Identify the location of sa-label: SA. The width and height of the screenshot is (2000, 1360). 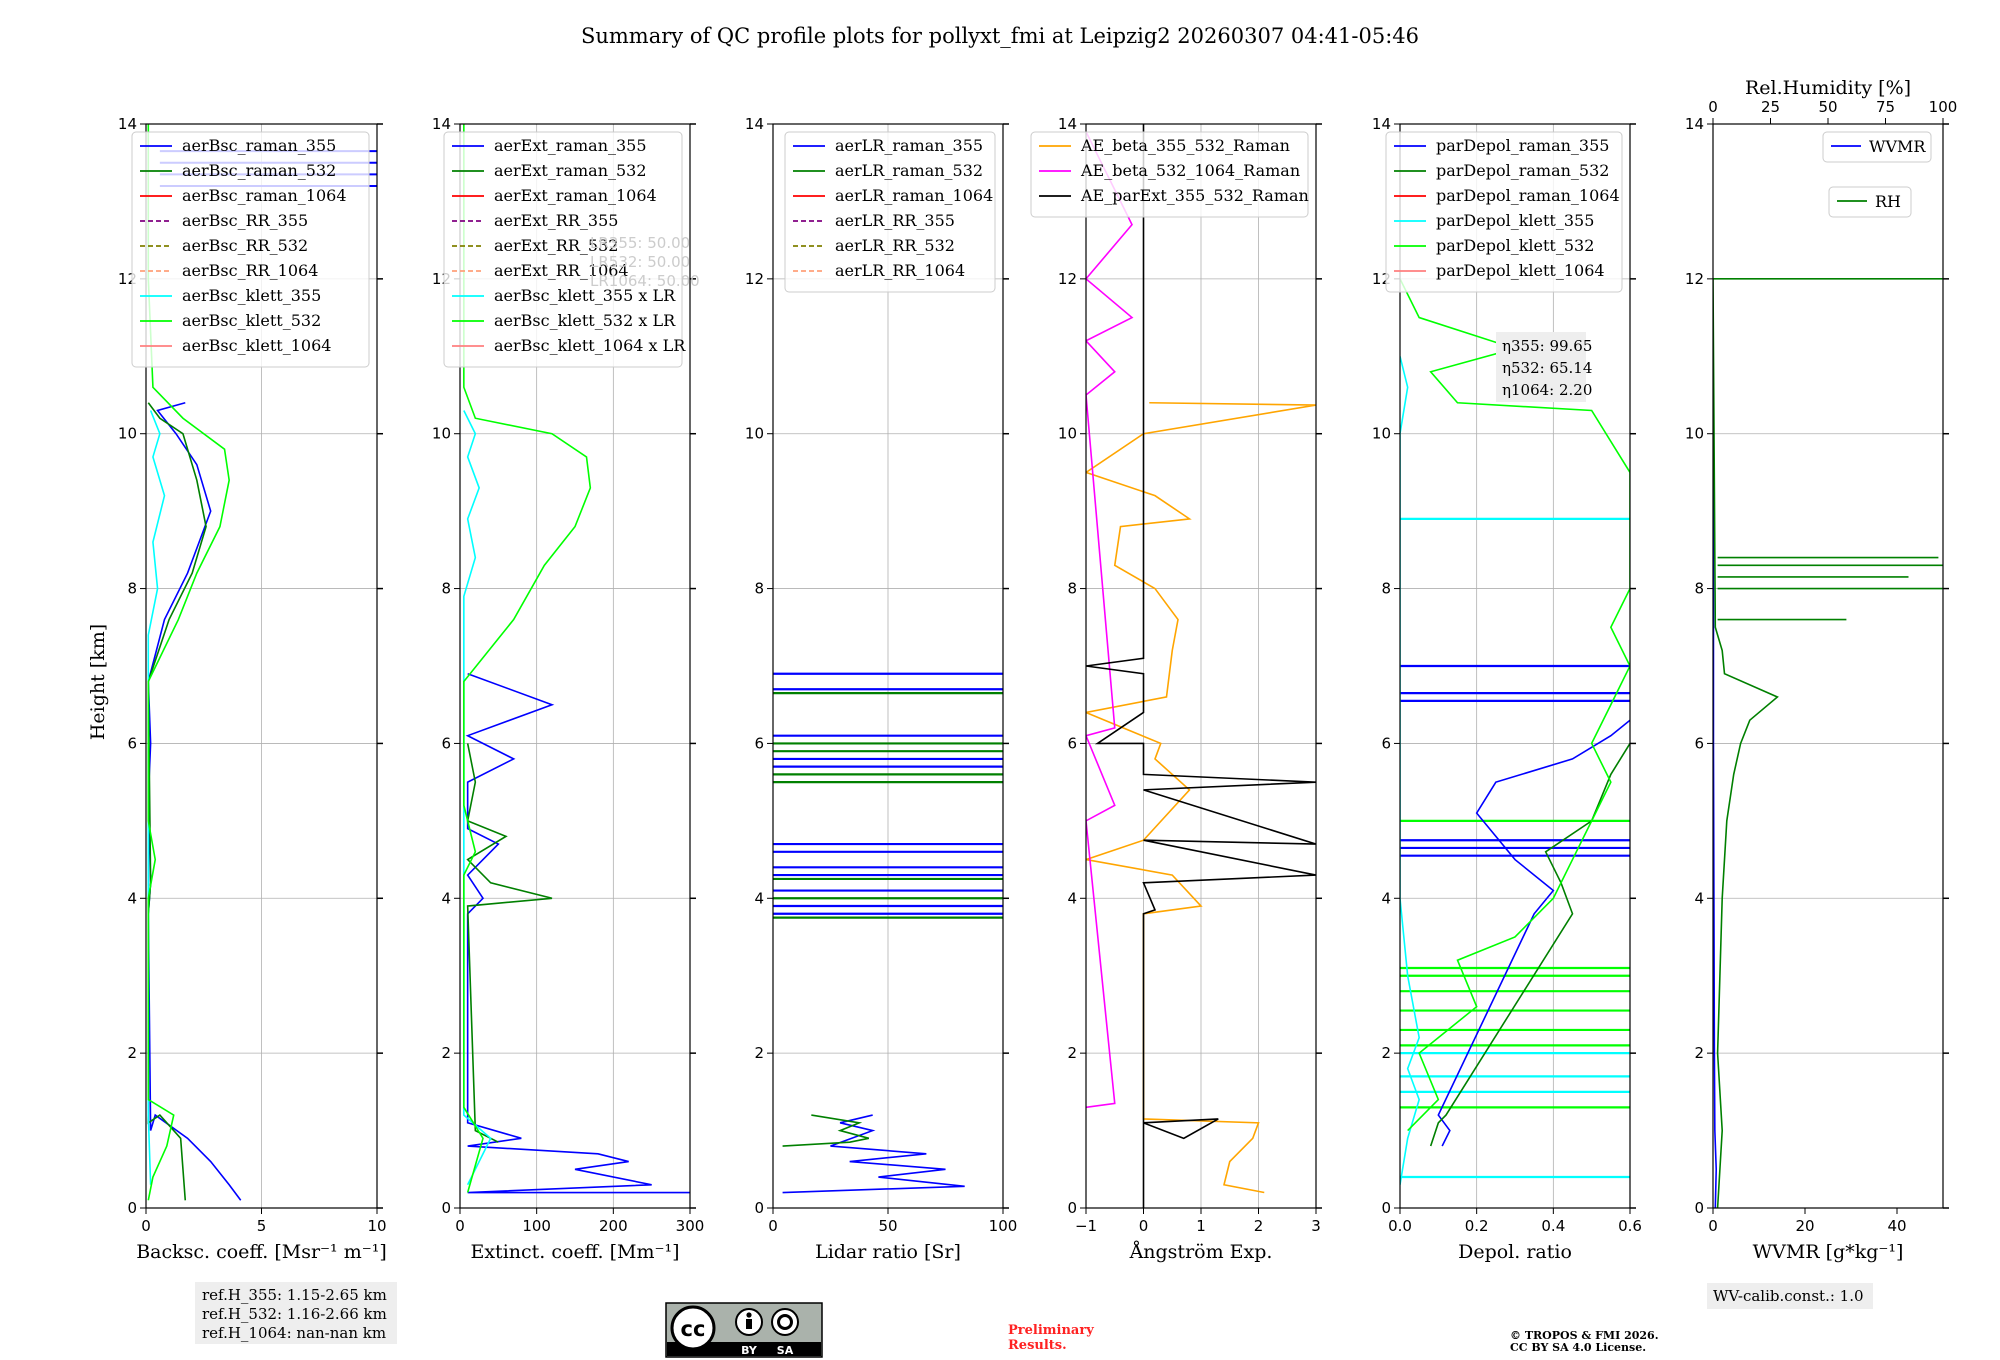
(785, 1350).